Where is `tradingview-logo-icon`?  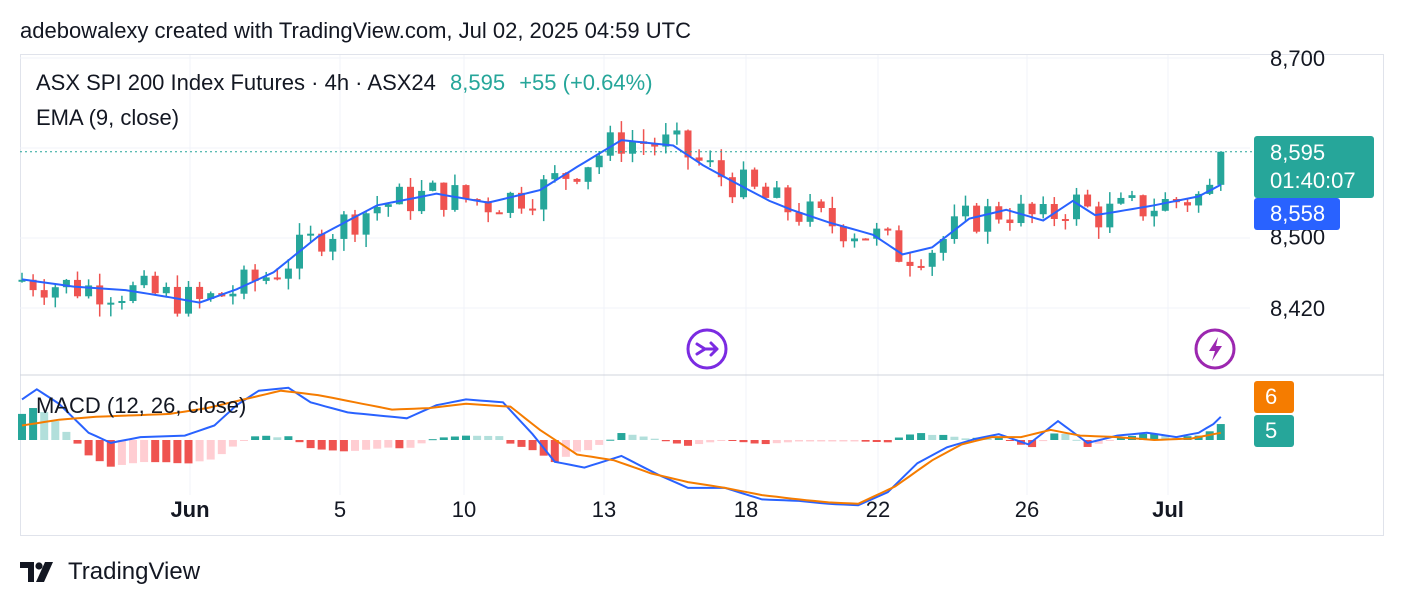 tradingview-logo-icon is located at coordinates (36, 572).